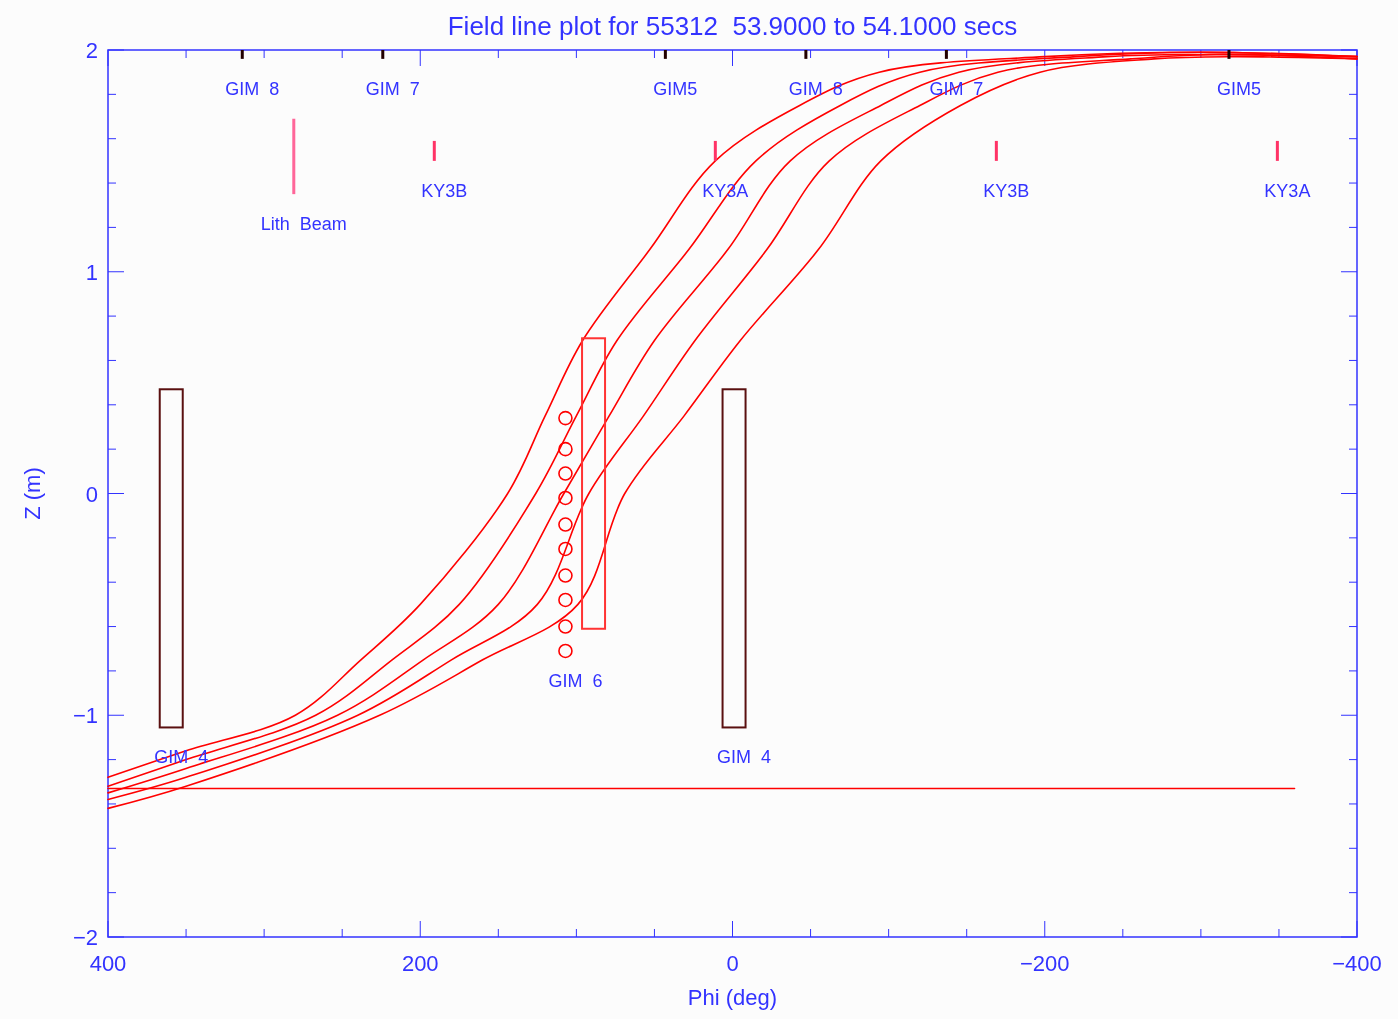  I want to click on annotation: Lith Beam, so click(303, 224).